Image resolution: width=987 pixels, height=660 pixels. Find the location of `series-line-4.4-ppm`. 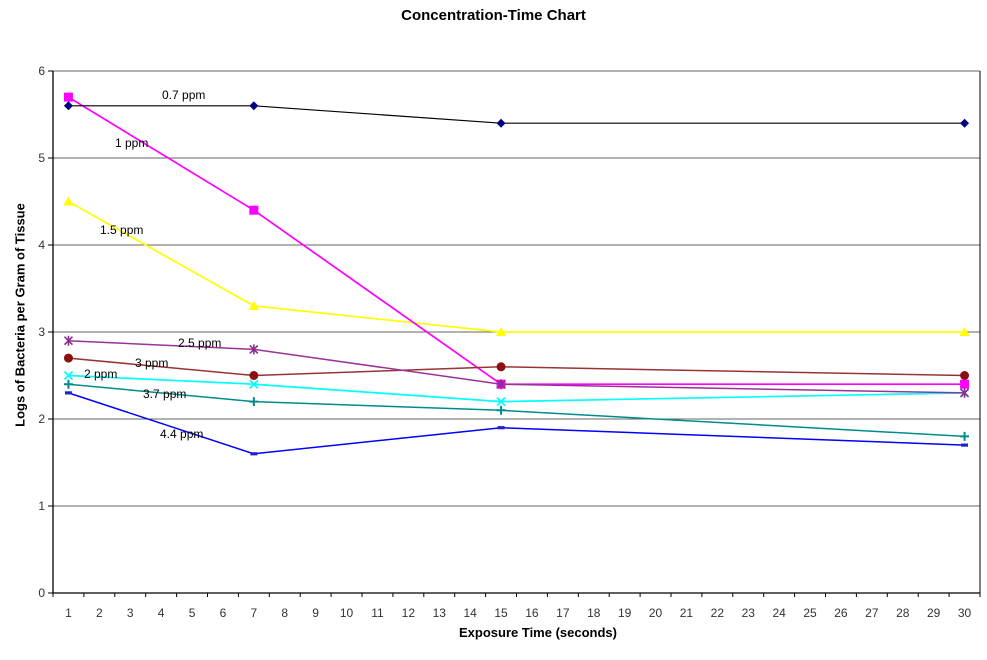

series-line-4.4-ppm is located at coordinates (516, 423).